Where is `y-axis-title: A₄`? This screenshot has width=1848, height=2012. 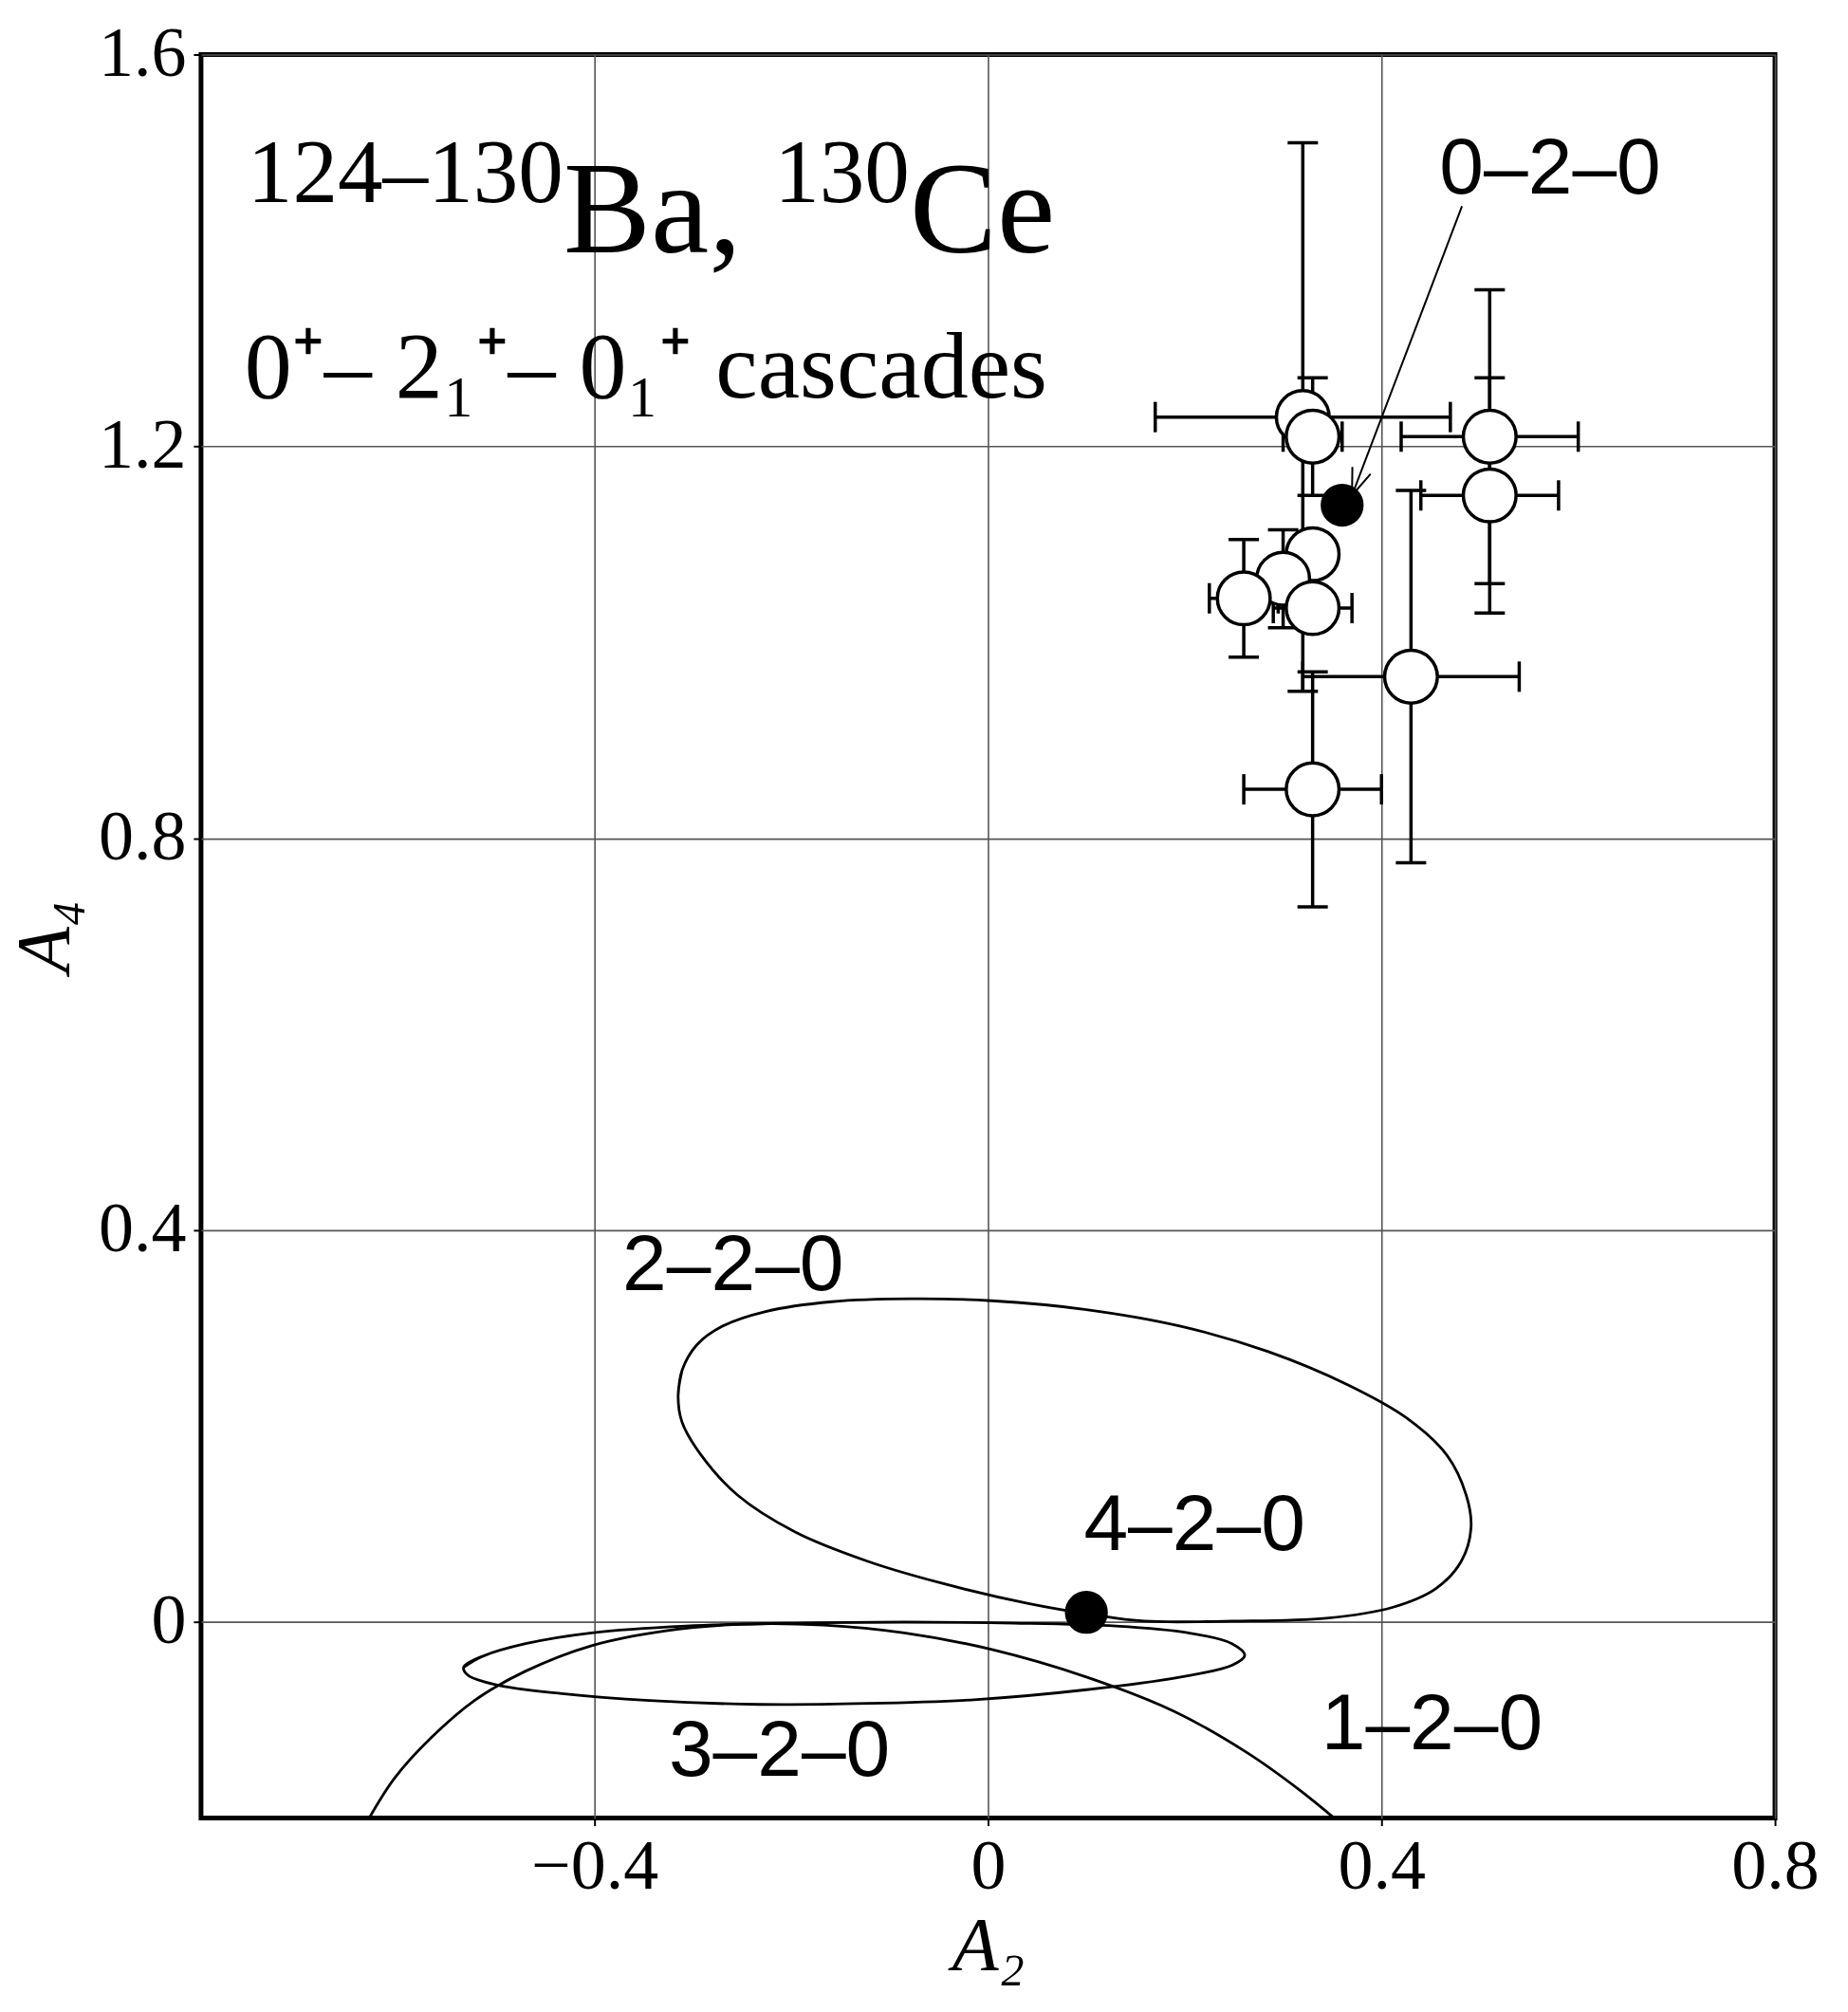 y-axis-title: A₄ is located at coordinates (43, 939).